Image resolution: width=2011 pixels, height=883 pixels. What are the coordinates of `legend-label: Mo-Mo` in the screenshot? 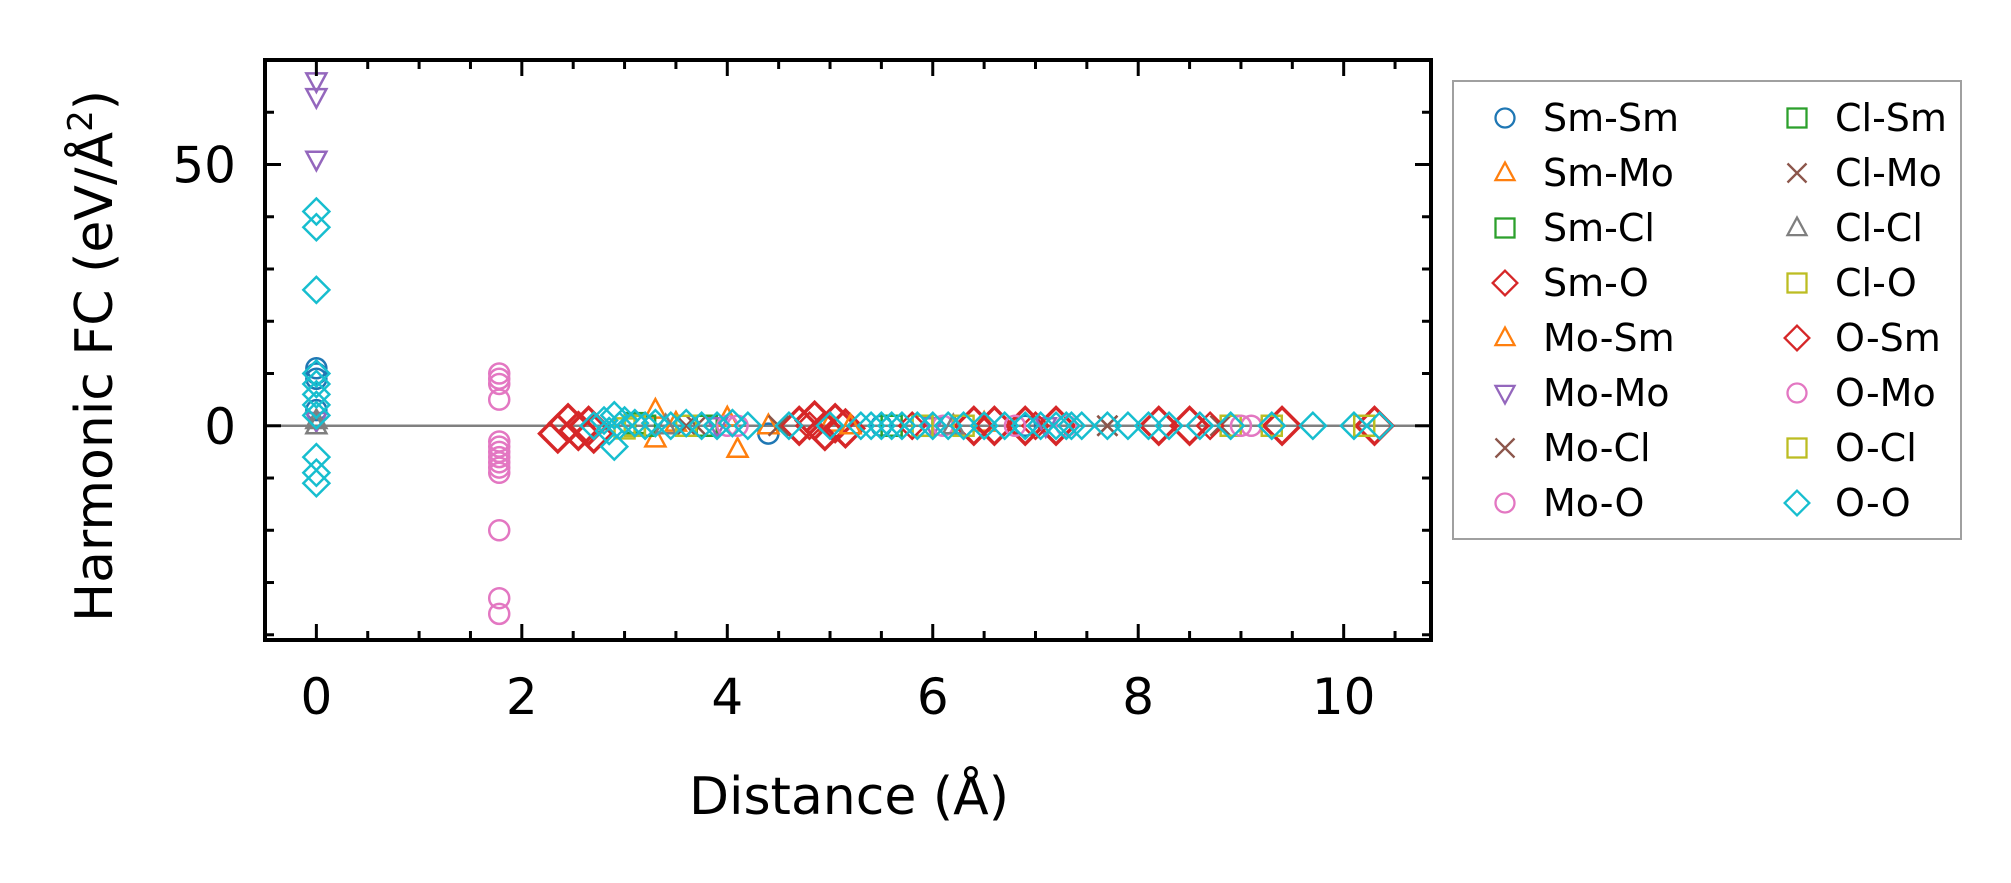 It's located at (1606, 393).